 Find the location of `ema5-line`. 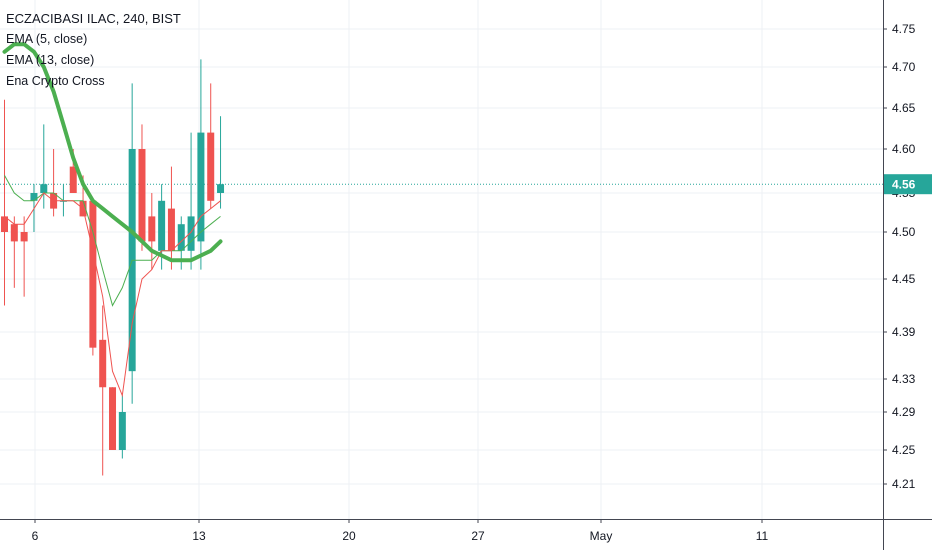

ema5-line is located at coordinates (112, 295).